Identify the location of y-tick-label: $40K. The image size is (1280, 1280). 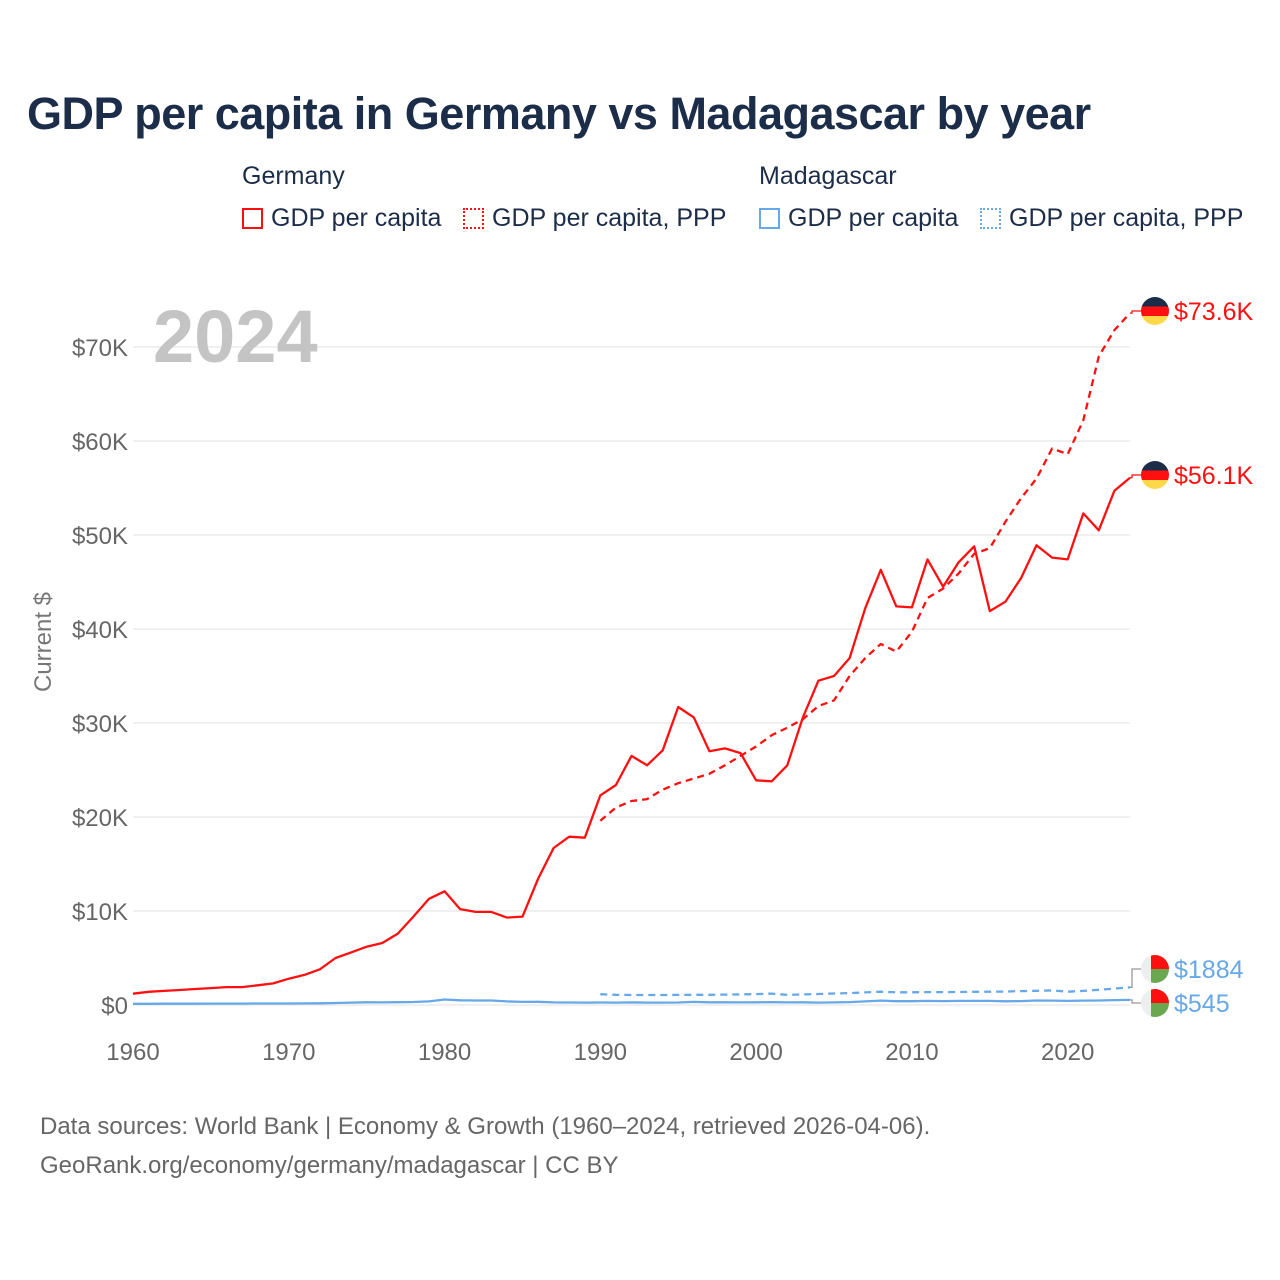
(100, 630).